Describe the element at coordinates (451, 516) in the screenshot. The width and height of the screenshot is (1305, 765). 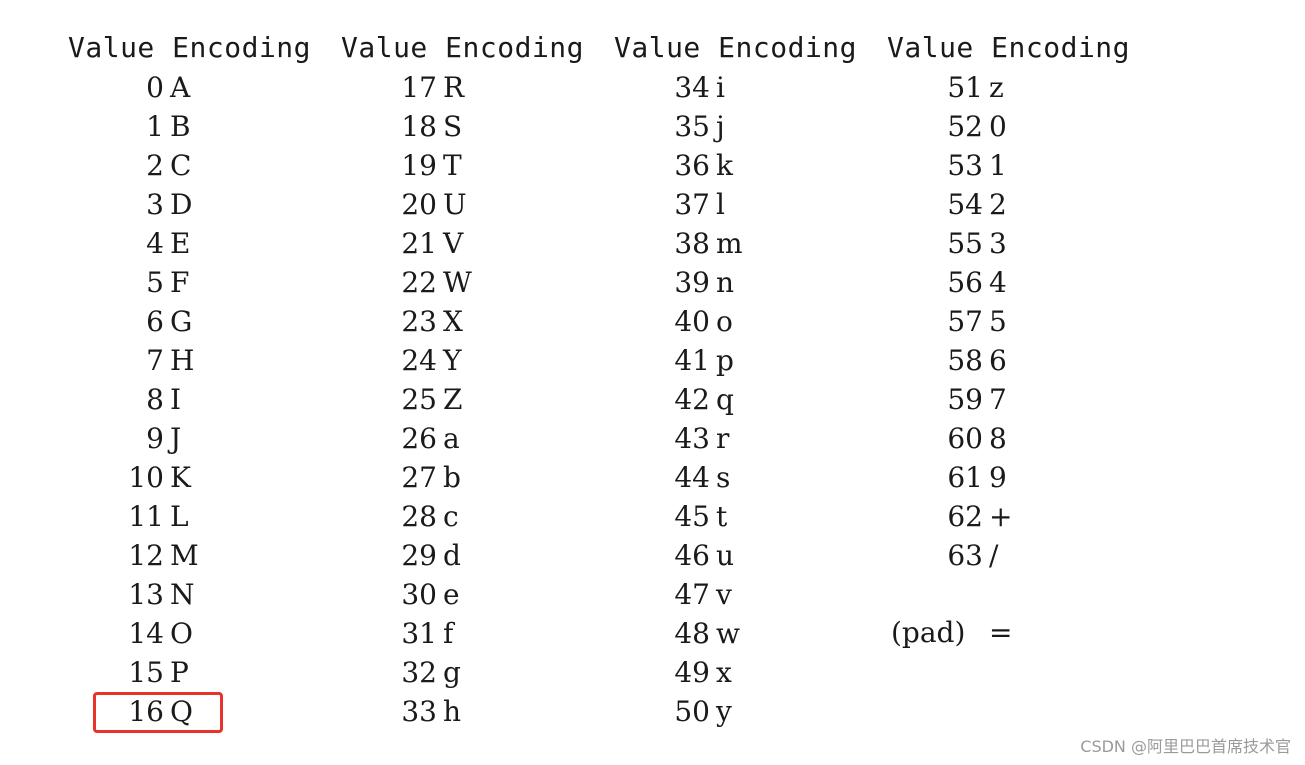
I see `encoding-cell: c` at that location.